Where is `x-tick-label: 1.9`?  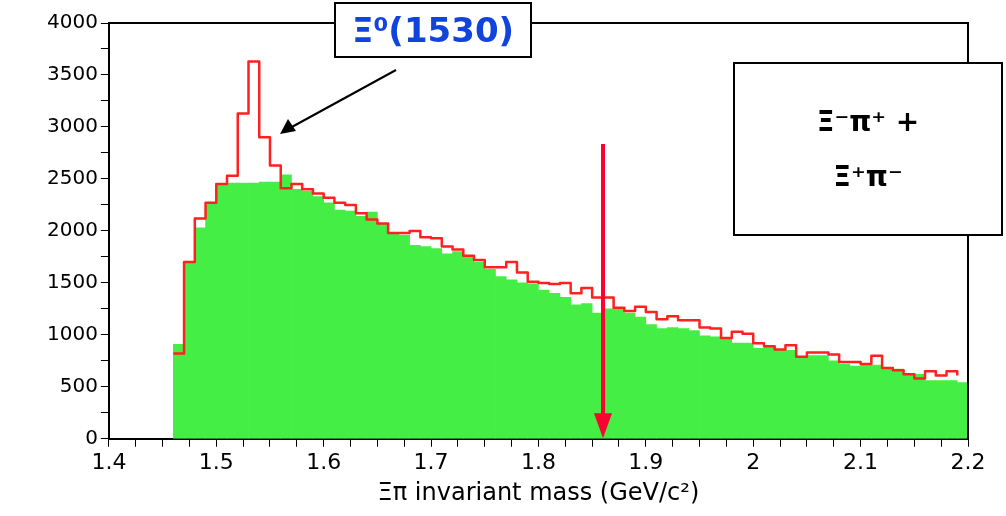 x-tick-label: 1.9 is located at coordinates (646, 461).